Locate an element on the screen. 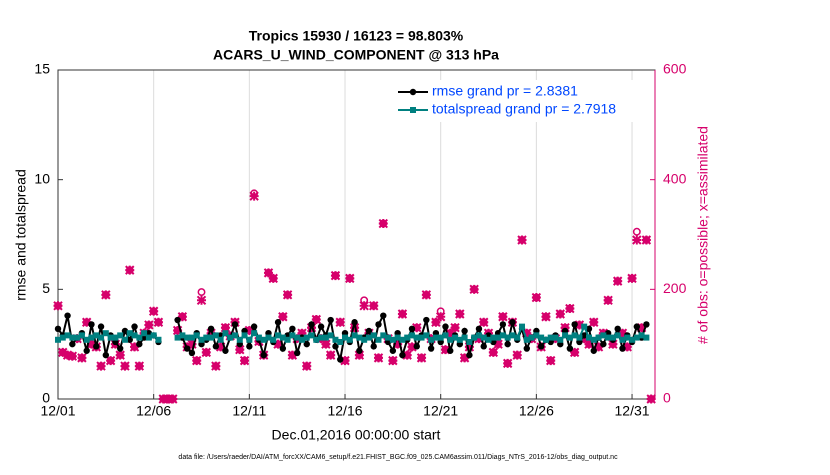 This screenshot has height=475, width=830. obs-possible-marker is located at coordinates (201, 292).